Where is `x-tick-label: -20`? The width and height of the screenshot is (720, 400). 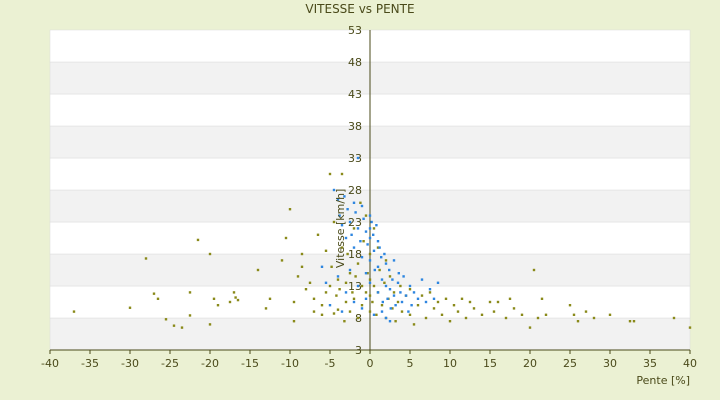
x-tick-label: -20 is located at coordinates (210, 363).